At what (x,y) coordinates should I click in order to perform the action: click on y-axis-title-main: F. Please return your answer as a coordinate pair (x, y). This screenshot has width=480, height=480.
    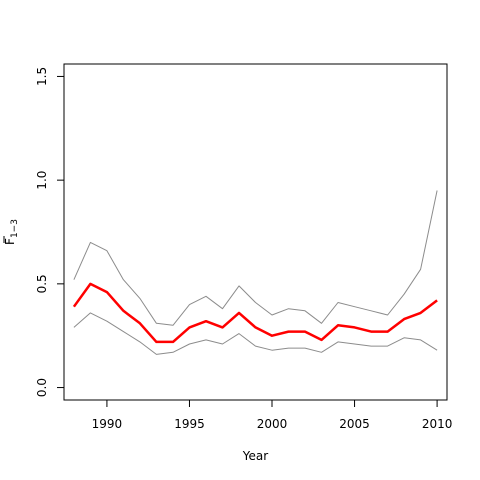
    Looking at the image, I should click on (10, 241).